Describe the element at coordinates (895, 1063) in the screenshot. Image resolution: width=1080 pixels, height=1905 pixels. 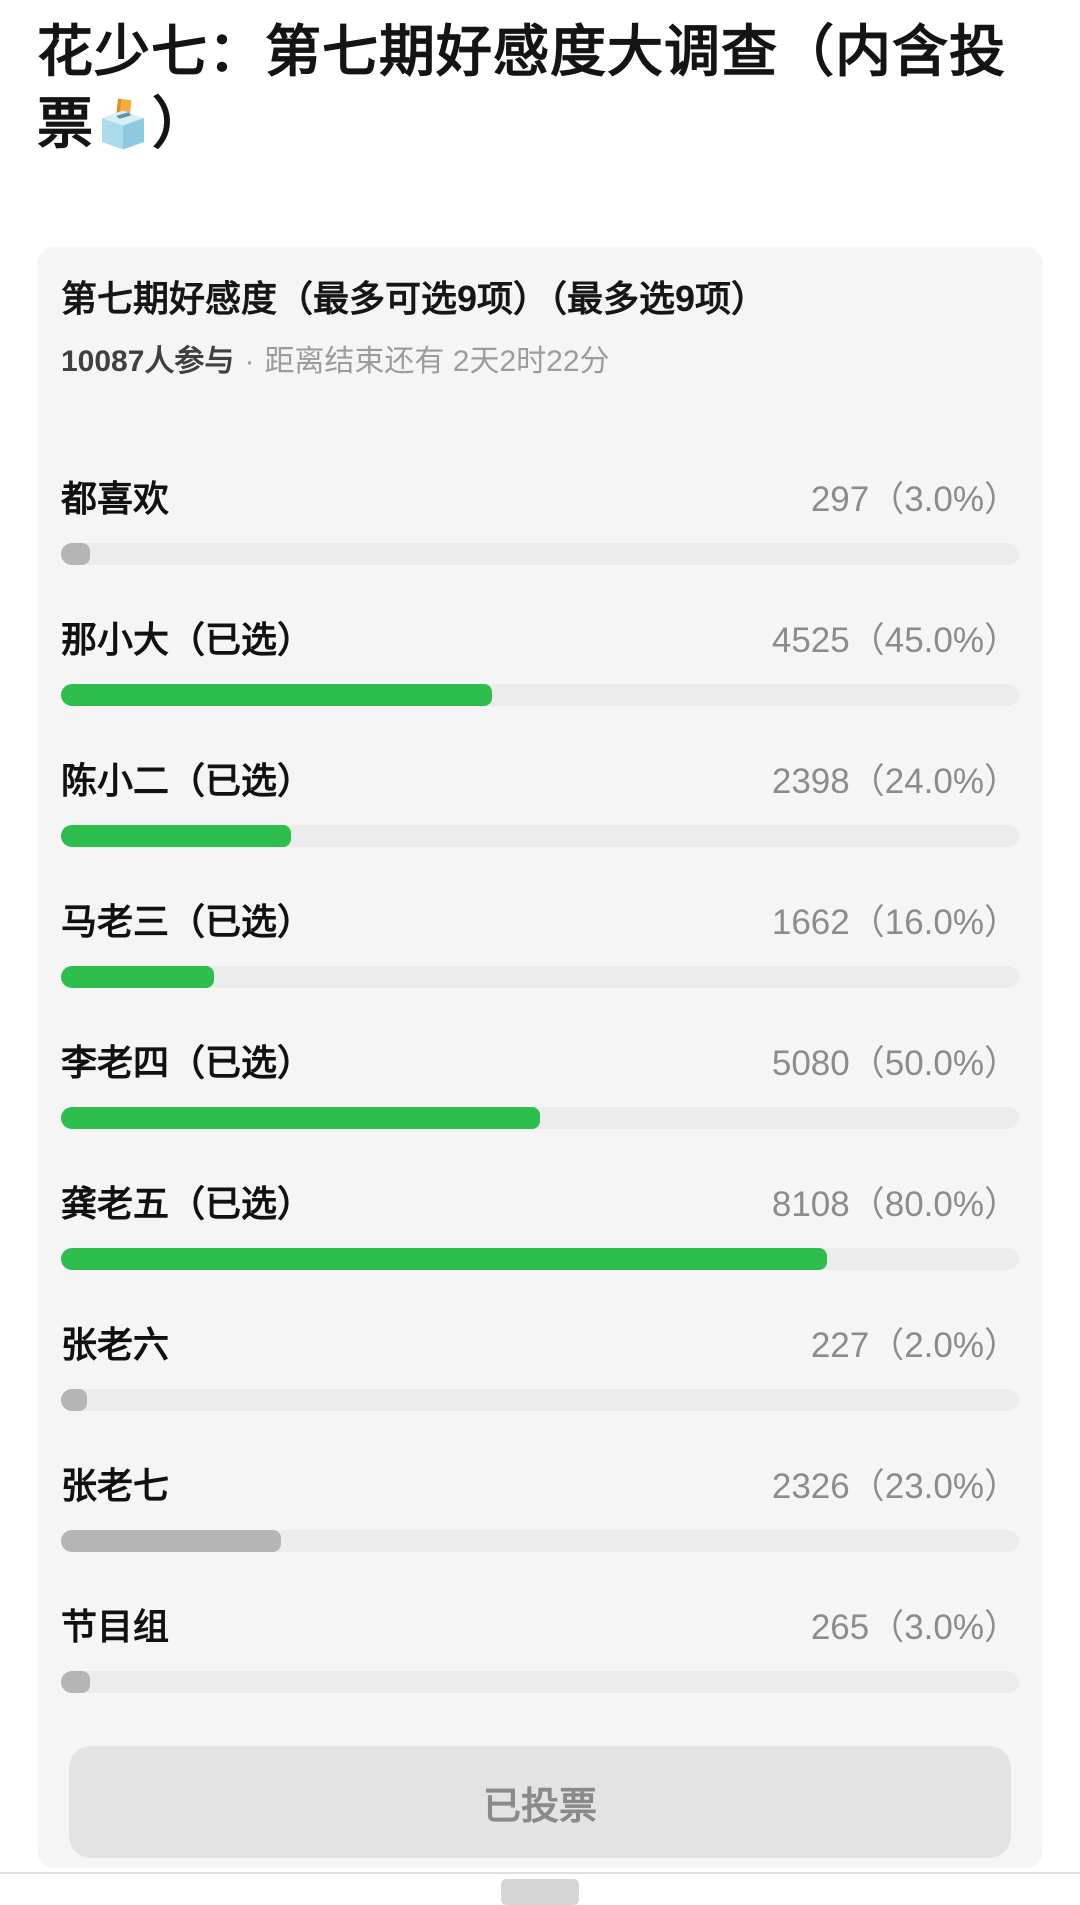
I see `option-count: 5080（50.0%）` at that location.